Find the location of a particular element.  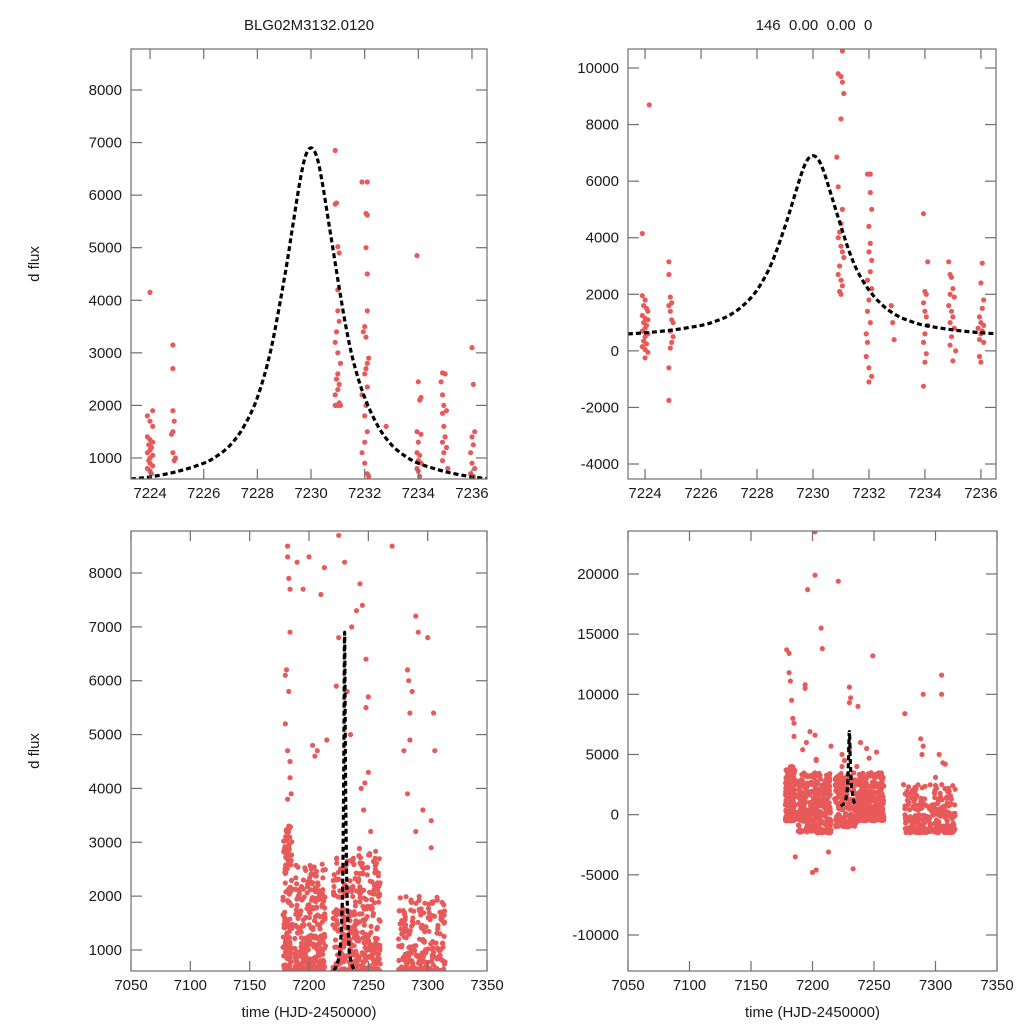

data-points is located at coordinates (813, 226).